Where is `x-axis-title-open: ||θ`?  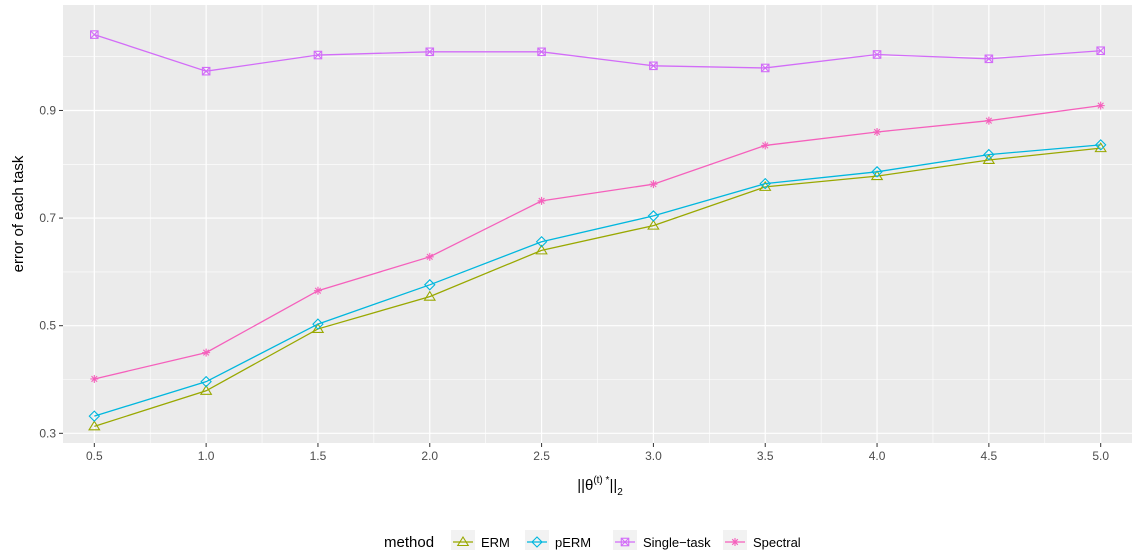 x-axis-title-open: ||θ is located at coordinates (585, 485).